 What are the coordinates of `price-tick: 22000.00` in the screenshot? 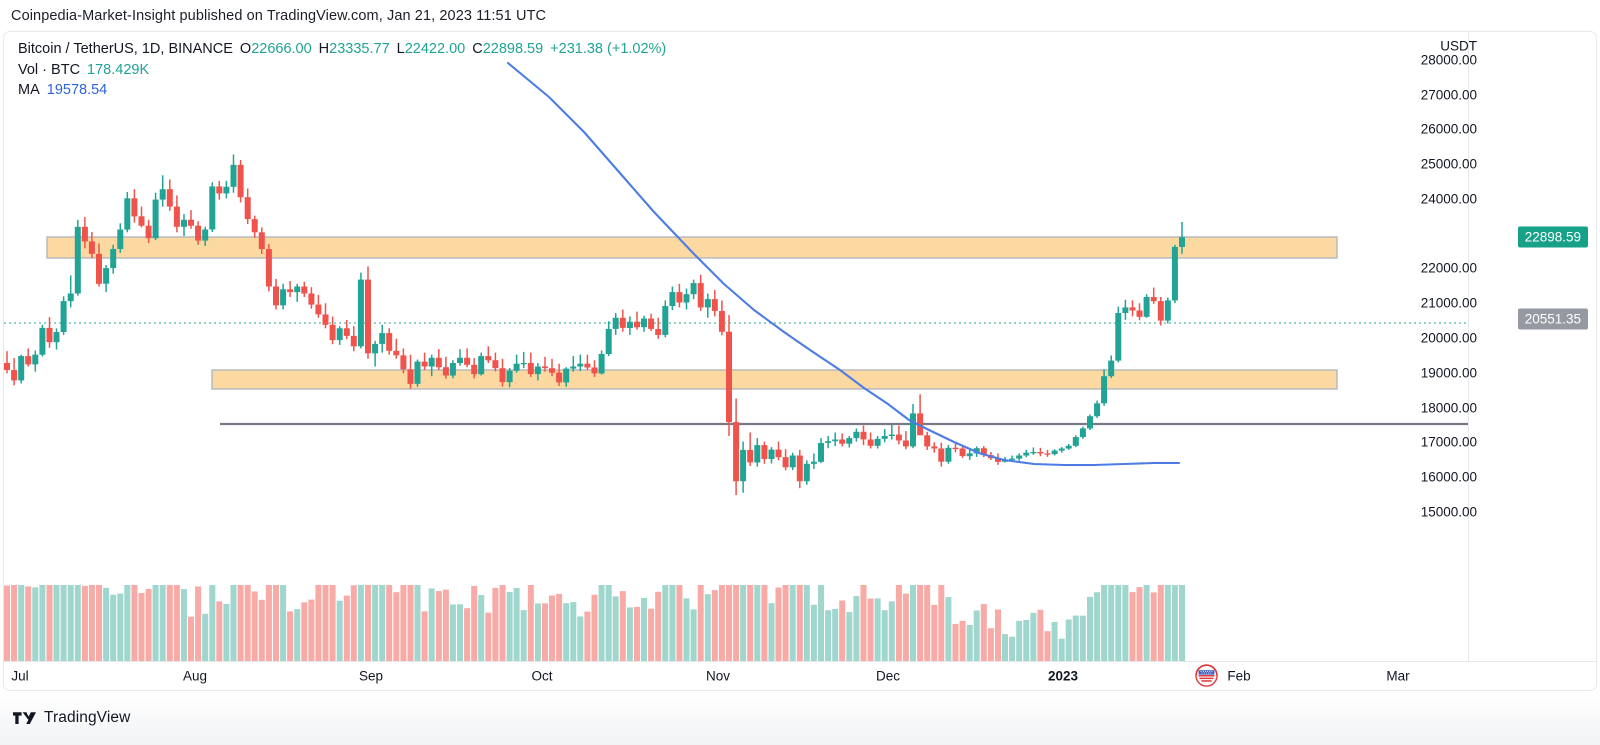 It's located at (1448, 268).